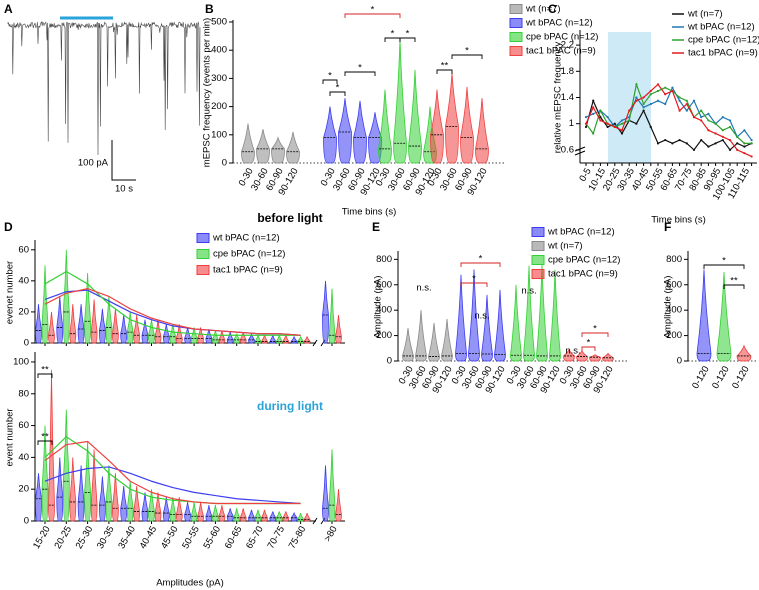 This screenshot has width=759, height=590. I want to click on panel-letter: B, so click(209, 9).